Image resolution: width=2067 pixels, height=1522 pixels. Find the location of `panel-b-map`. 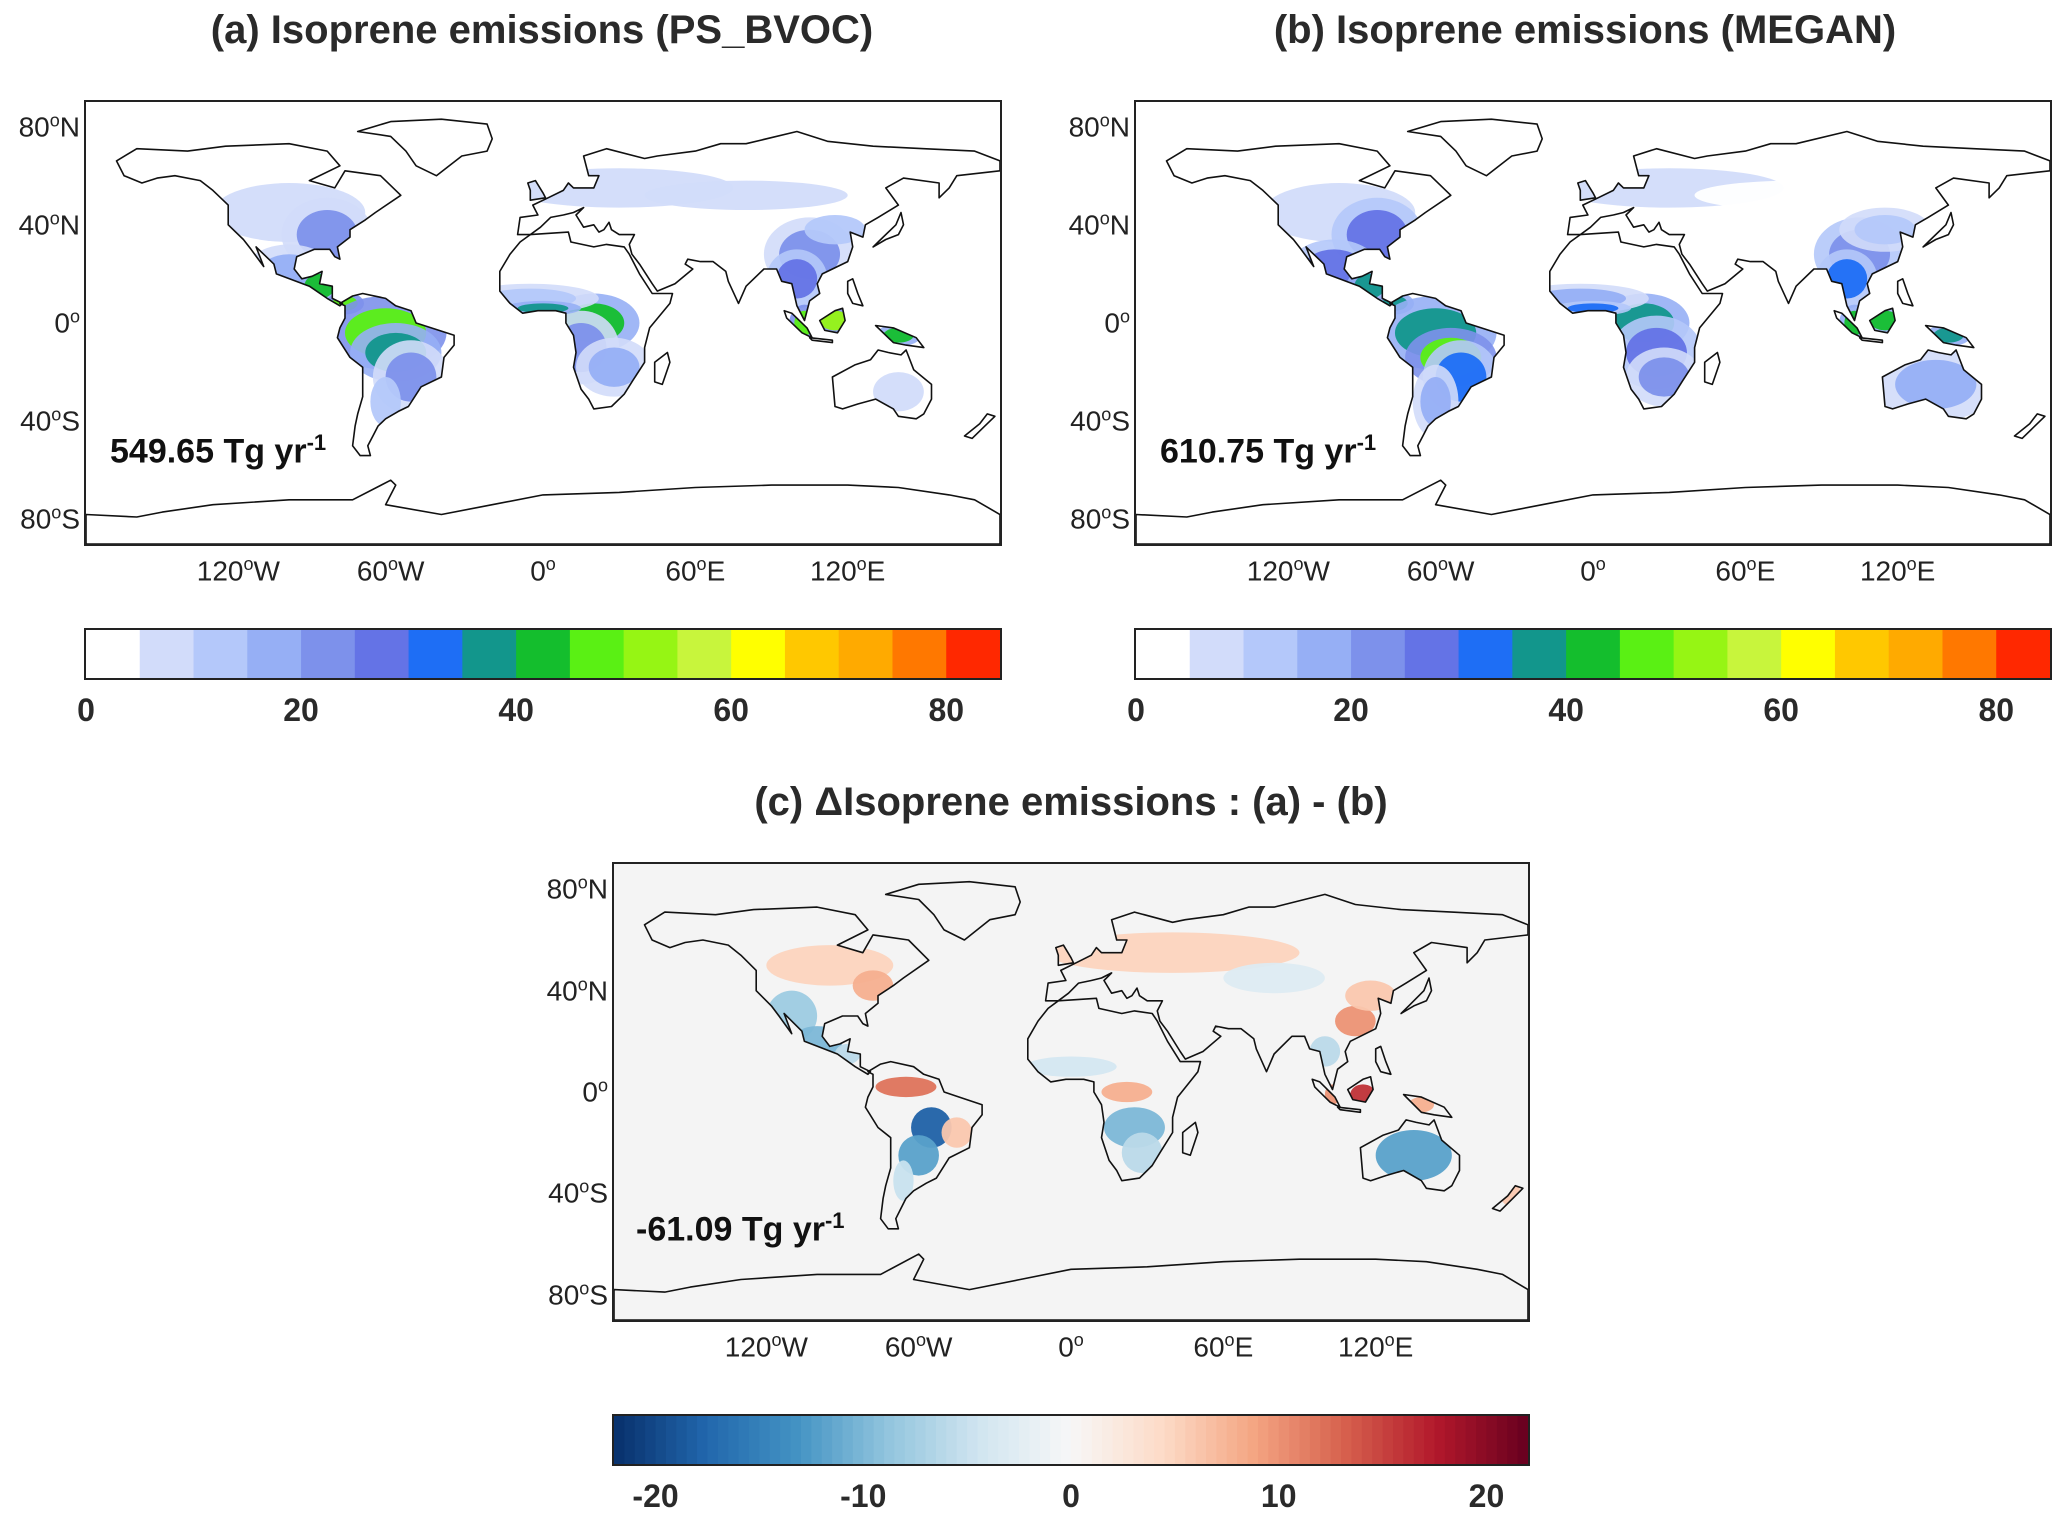

panel-b-map is located at coordinates (1593, 323).